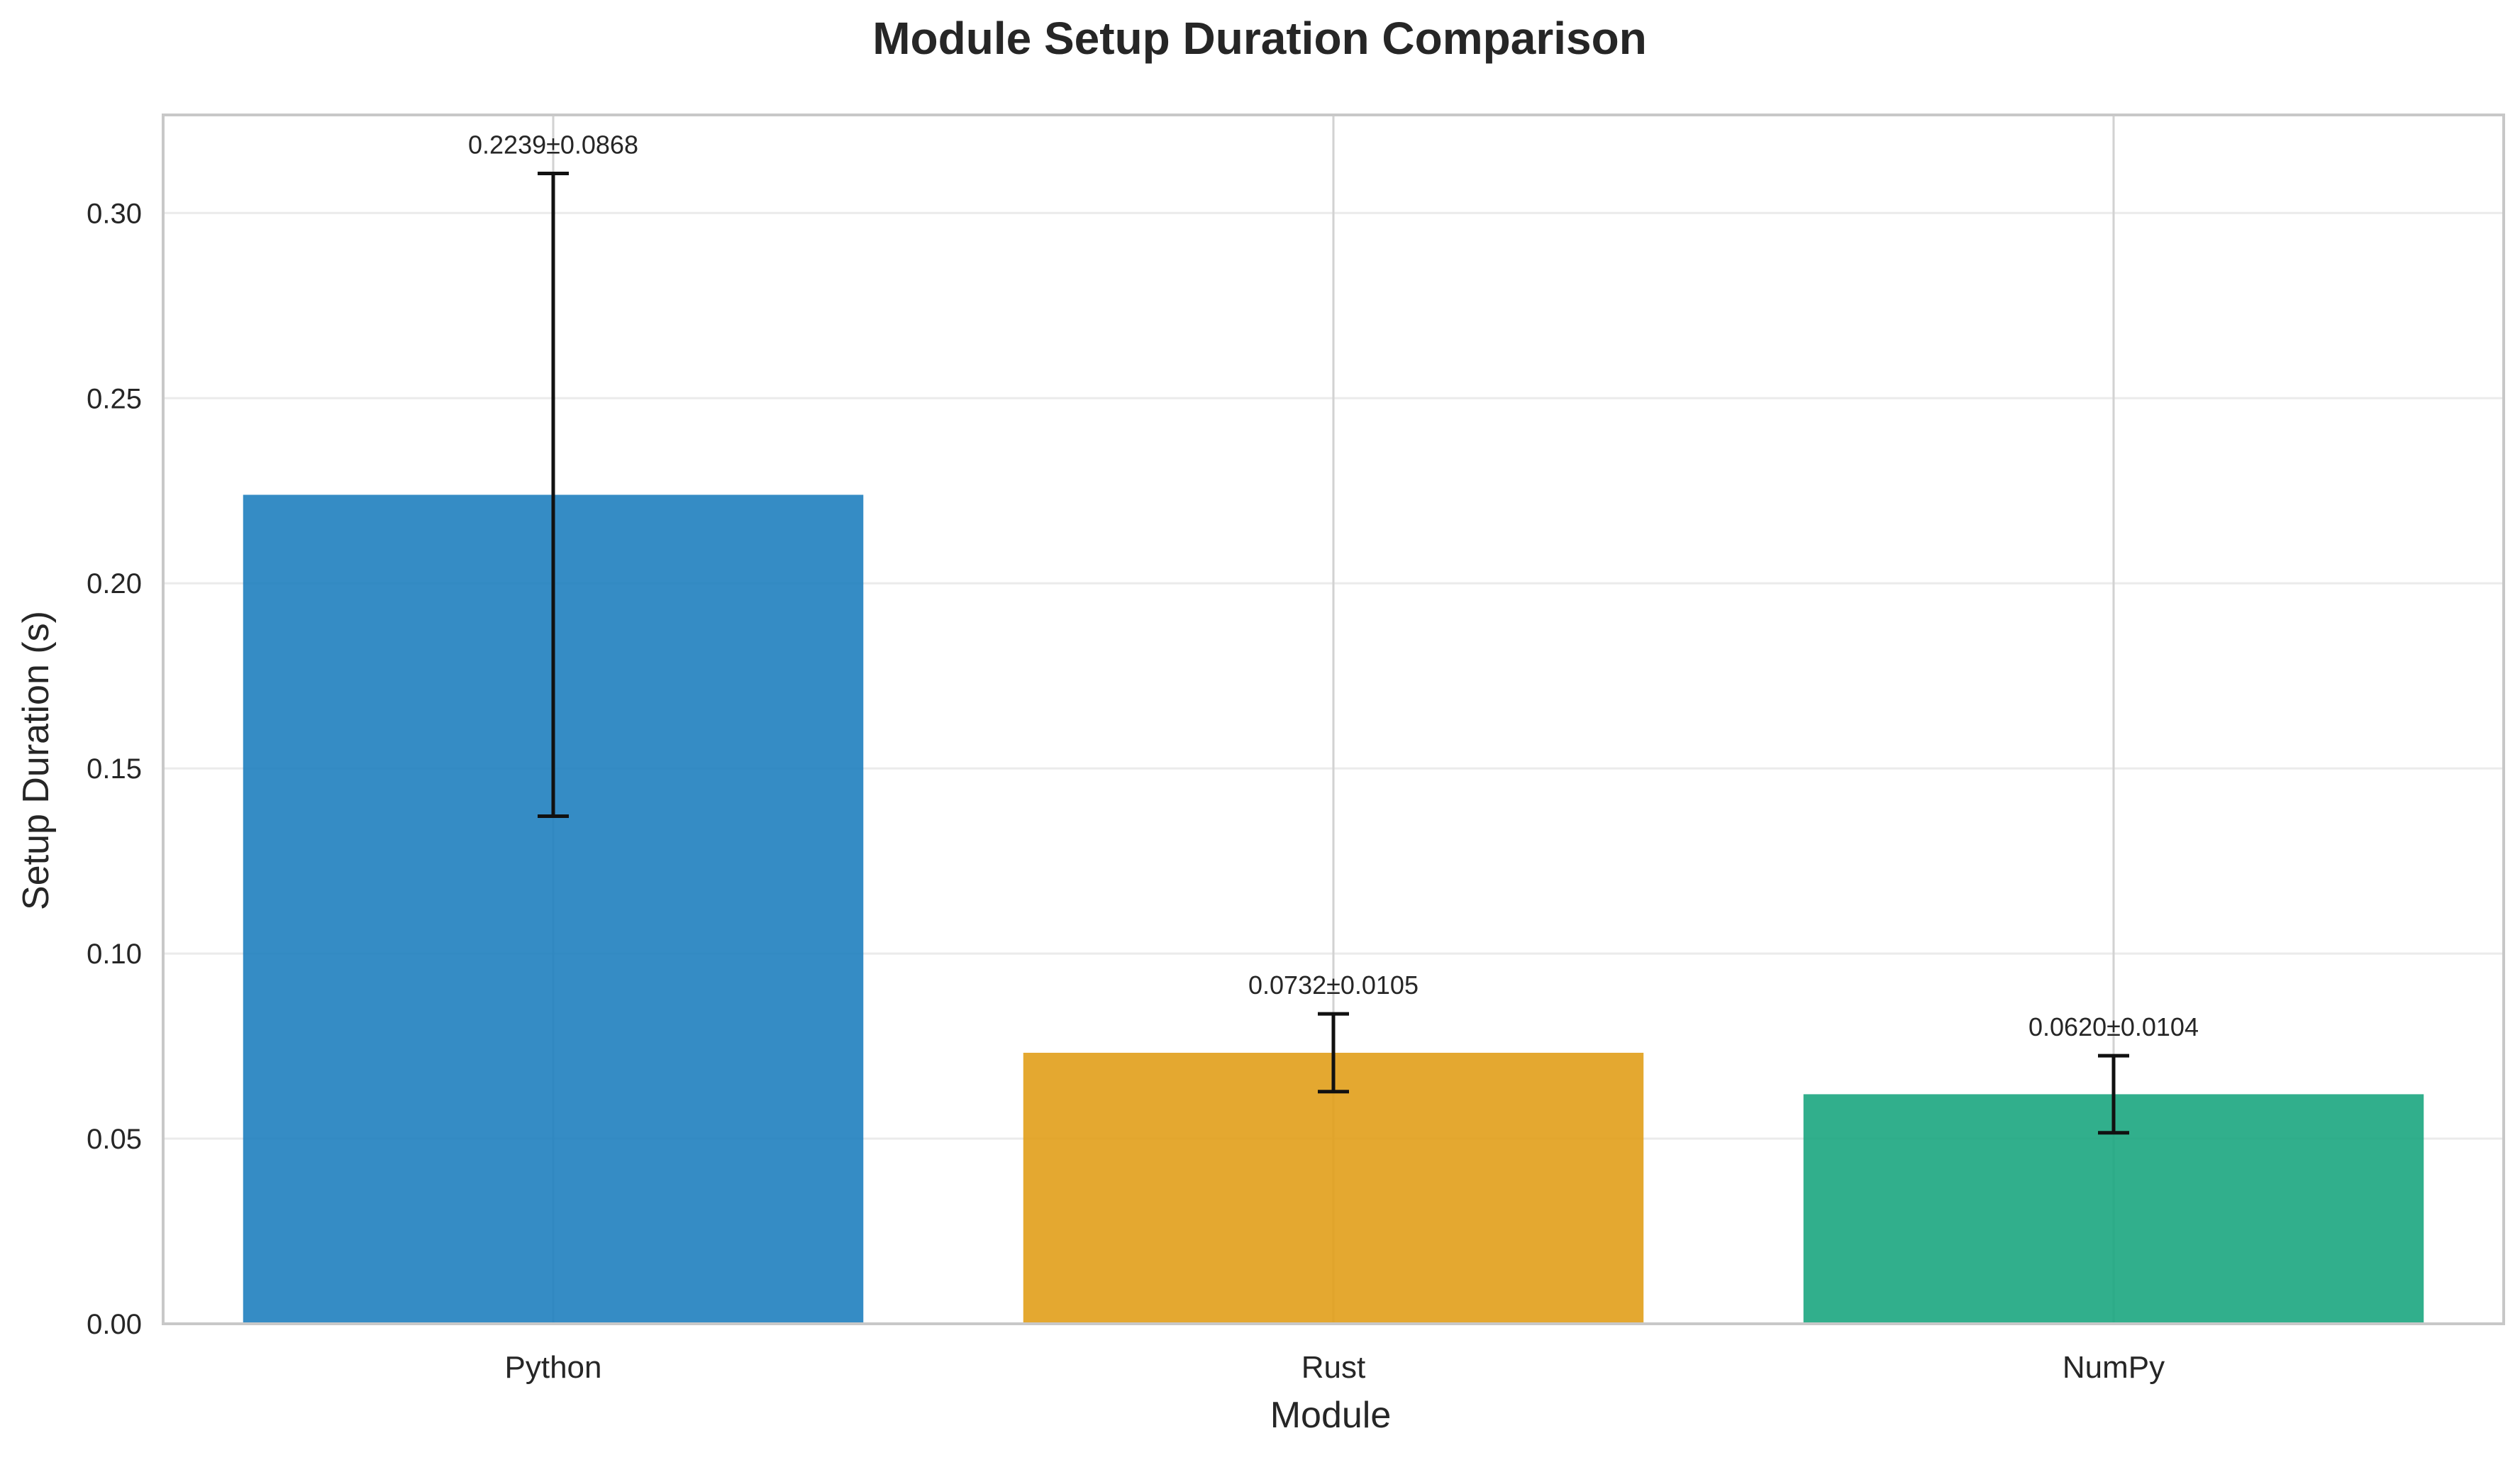 The image size is (2520, 1460). Describe the element at coordinates (115, 1139) in the screenshot. I see `y-tick-label: 0.05` at that location.